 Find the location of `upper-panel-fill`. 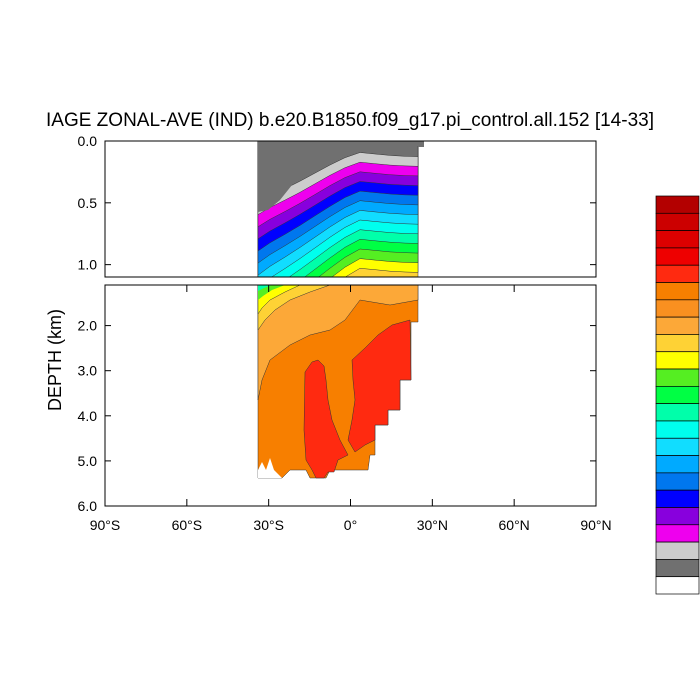

upper-panel-fill is located at coordinates (340, 209).